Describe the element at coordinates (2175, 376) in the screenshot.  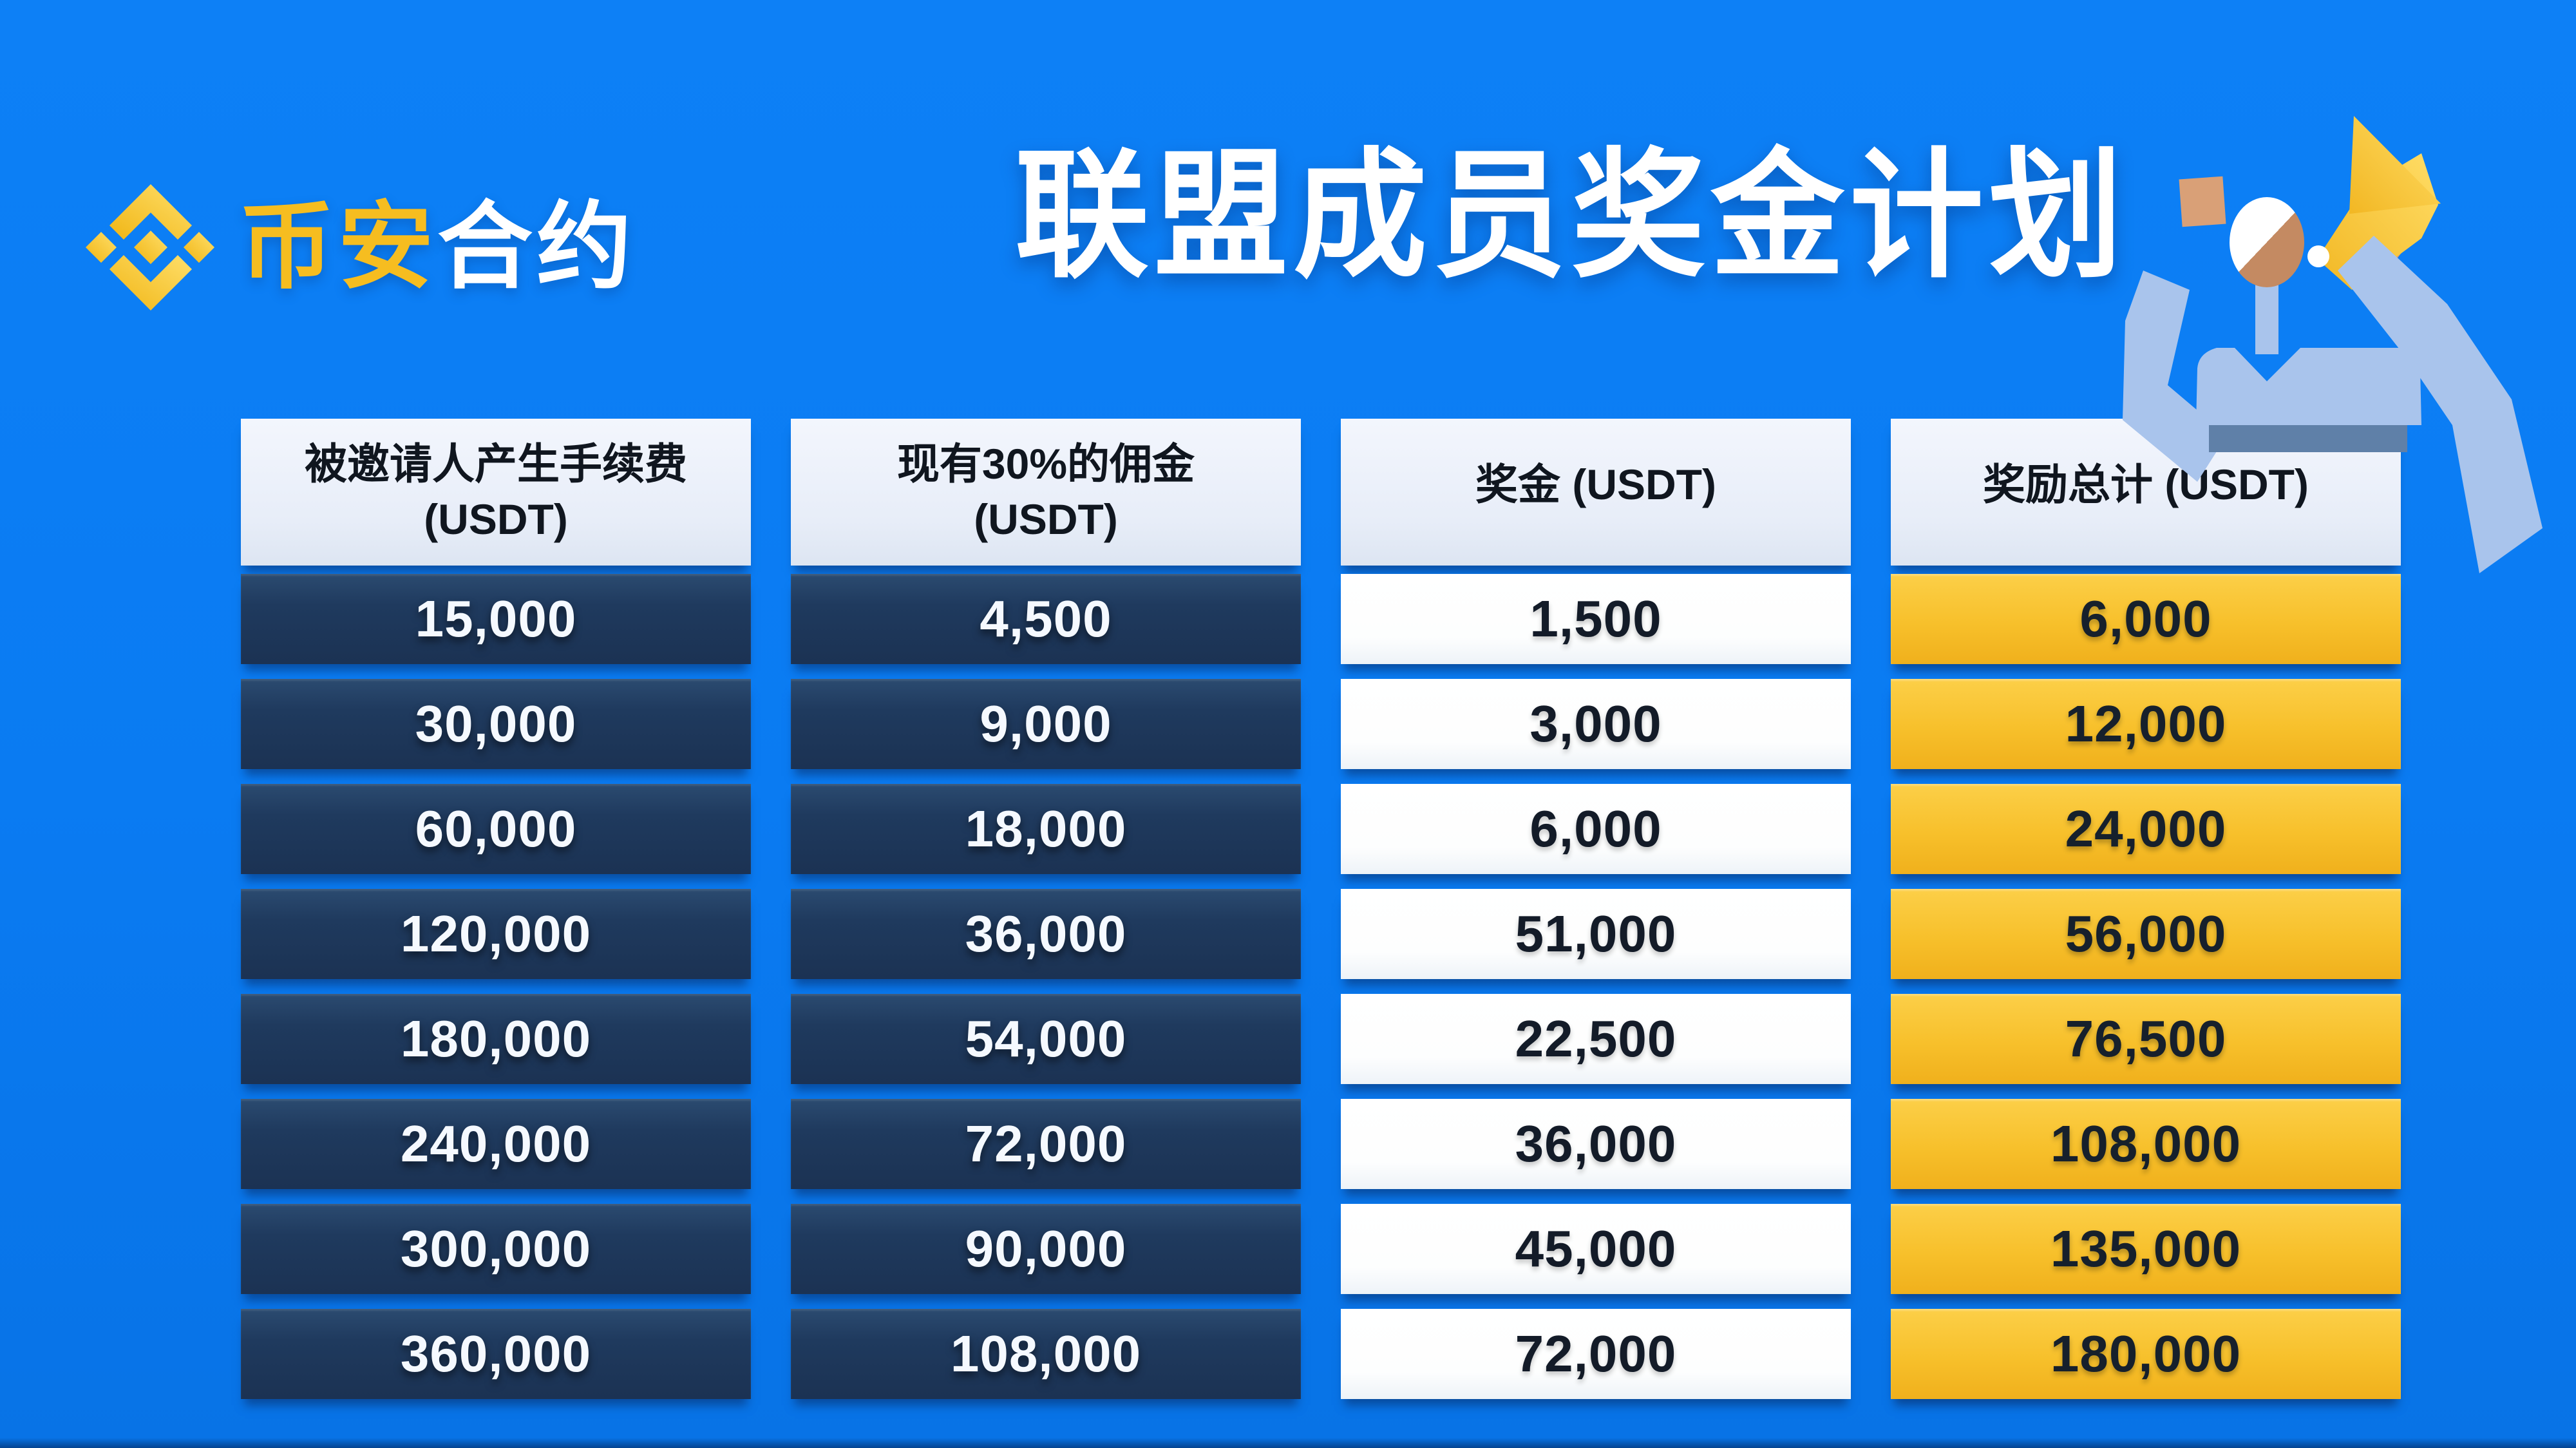
I see `person-left-arm` at that location.